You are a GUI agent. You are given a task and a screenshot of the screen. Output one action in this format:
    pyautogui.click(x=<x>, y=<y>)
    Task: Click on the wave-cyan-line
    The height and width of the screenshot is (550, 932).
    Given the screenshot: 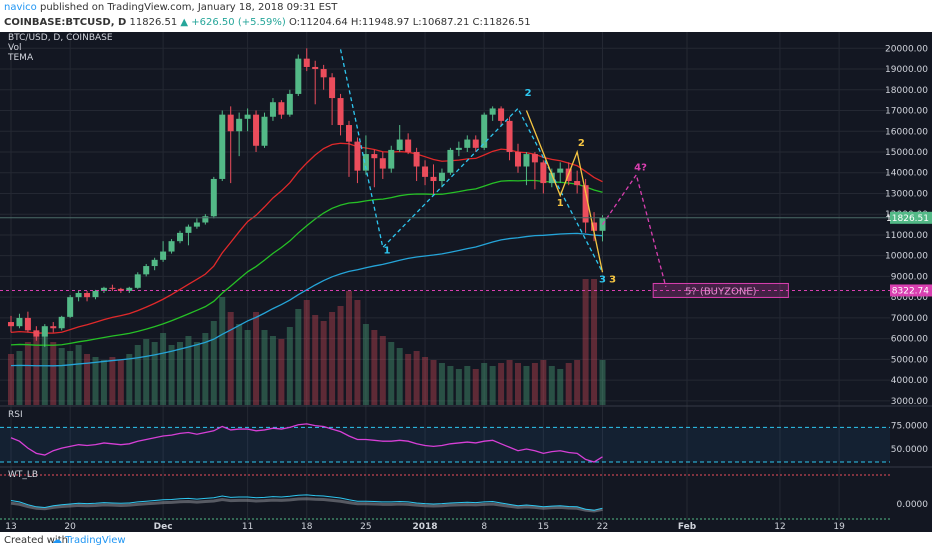 What is the action you would take?
    pyautogui.click(x=471, y=161)
    